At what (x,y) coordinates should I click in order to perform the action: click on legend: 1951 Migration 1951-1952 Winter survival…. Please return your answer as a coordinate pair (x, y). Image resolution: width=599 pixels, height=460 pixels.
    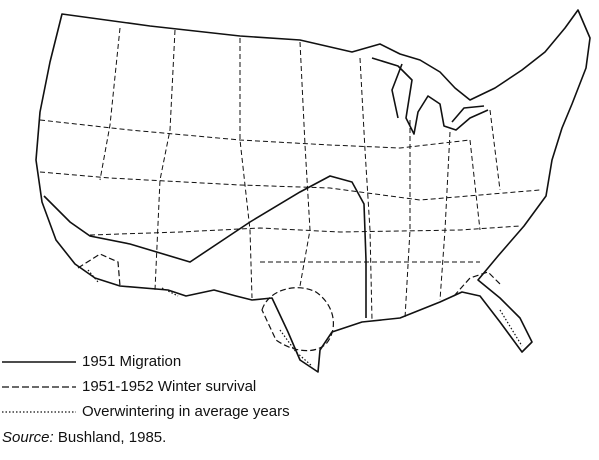
    Looking at the image, I should click on (146, 386).